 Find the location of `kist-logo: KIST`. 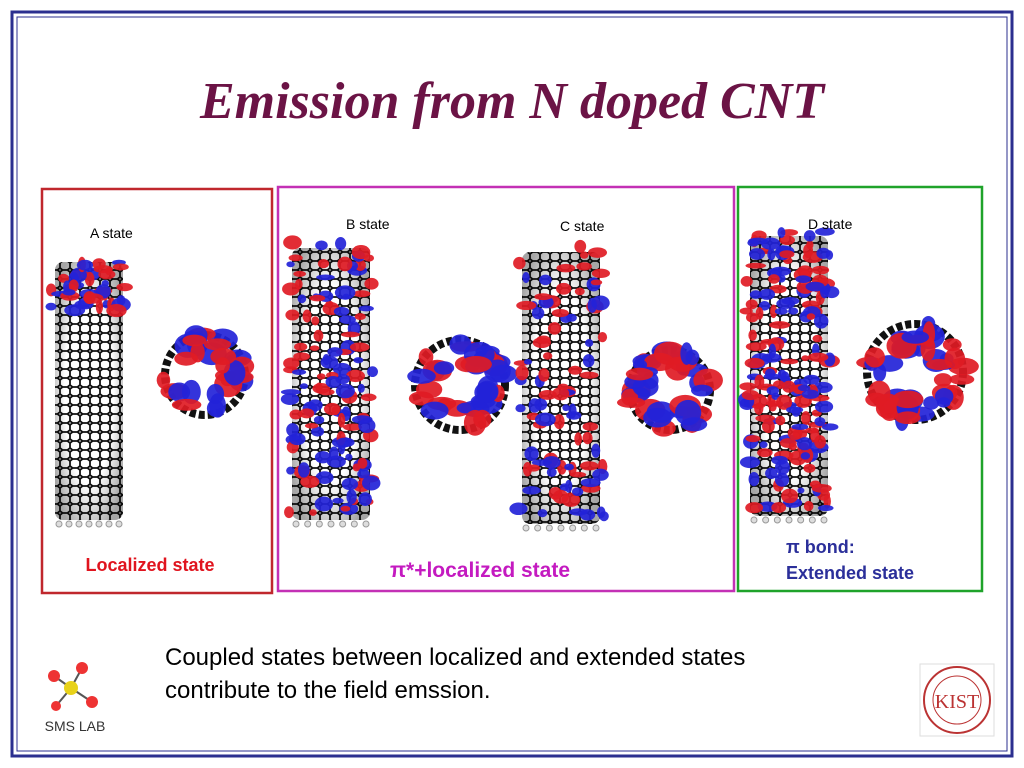

kist-logo: KIST is located at coordinates (957, 700).